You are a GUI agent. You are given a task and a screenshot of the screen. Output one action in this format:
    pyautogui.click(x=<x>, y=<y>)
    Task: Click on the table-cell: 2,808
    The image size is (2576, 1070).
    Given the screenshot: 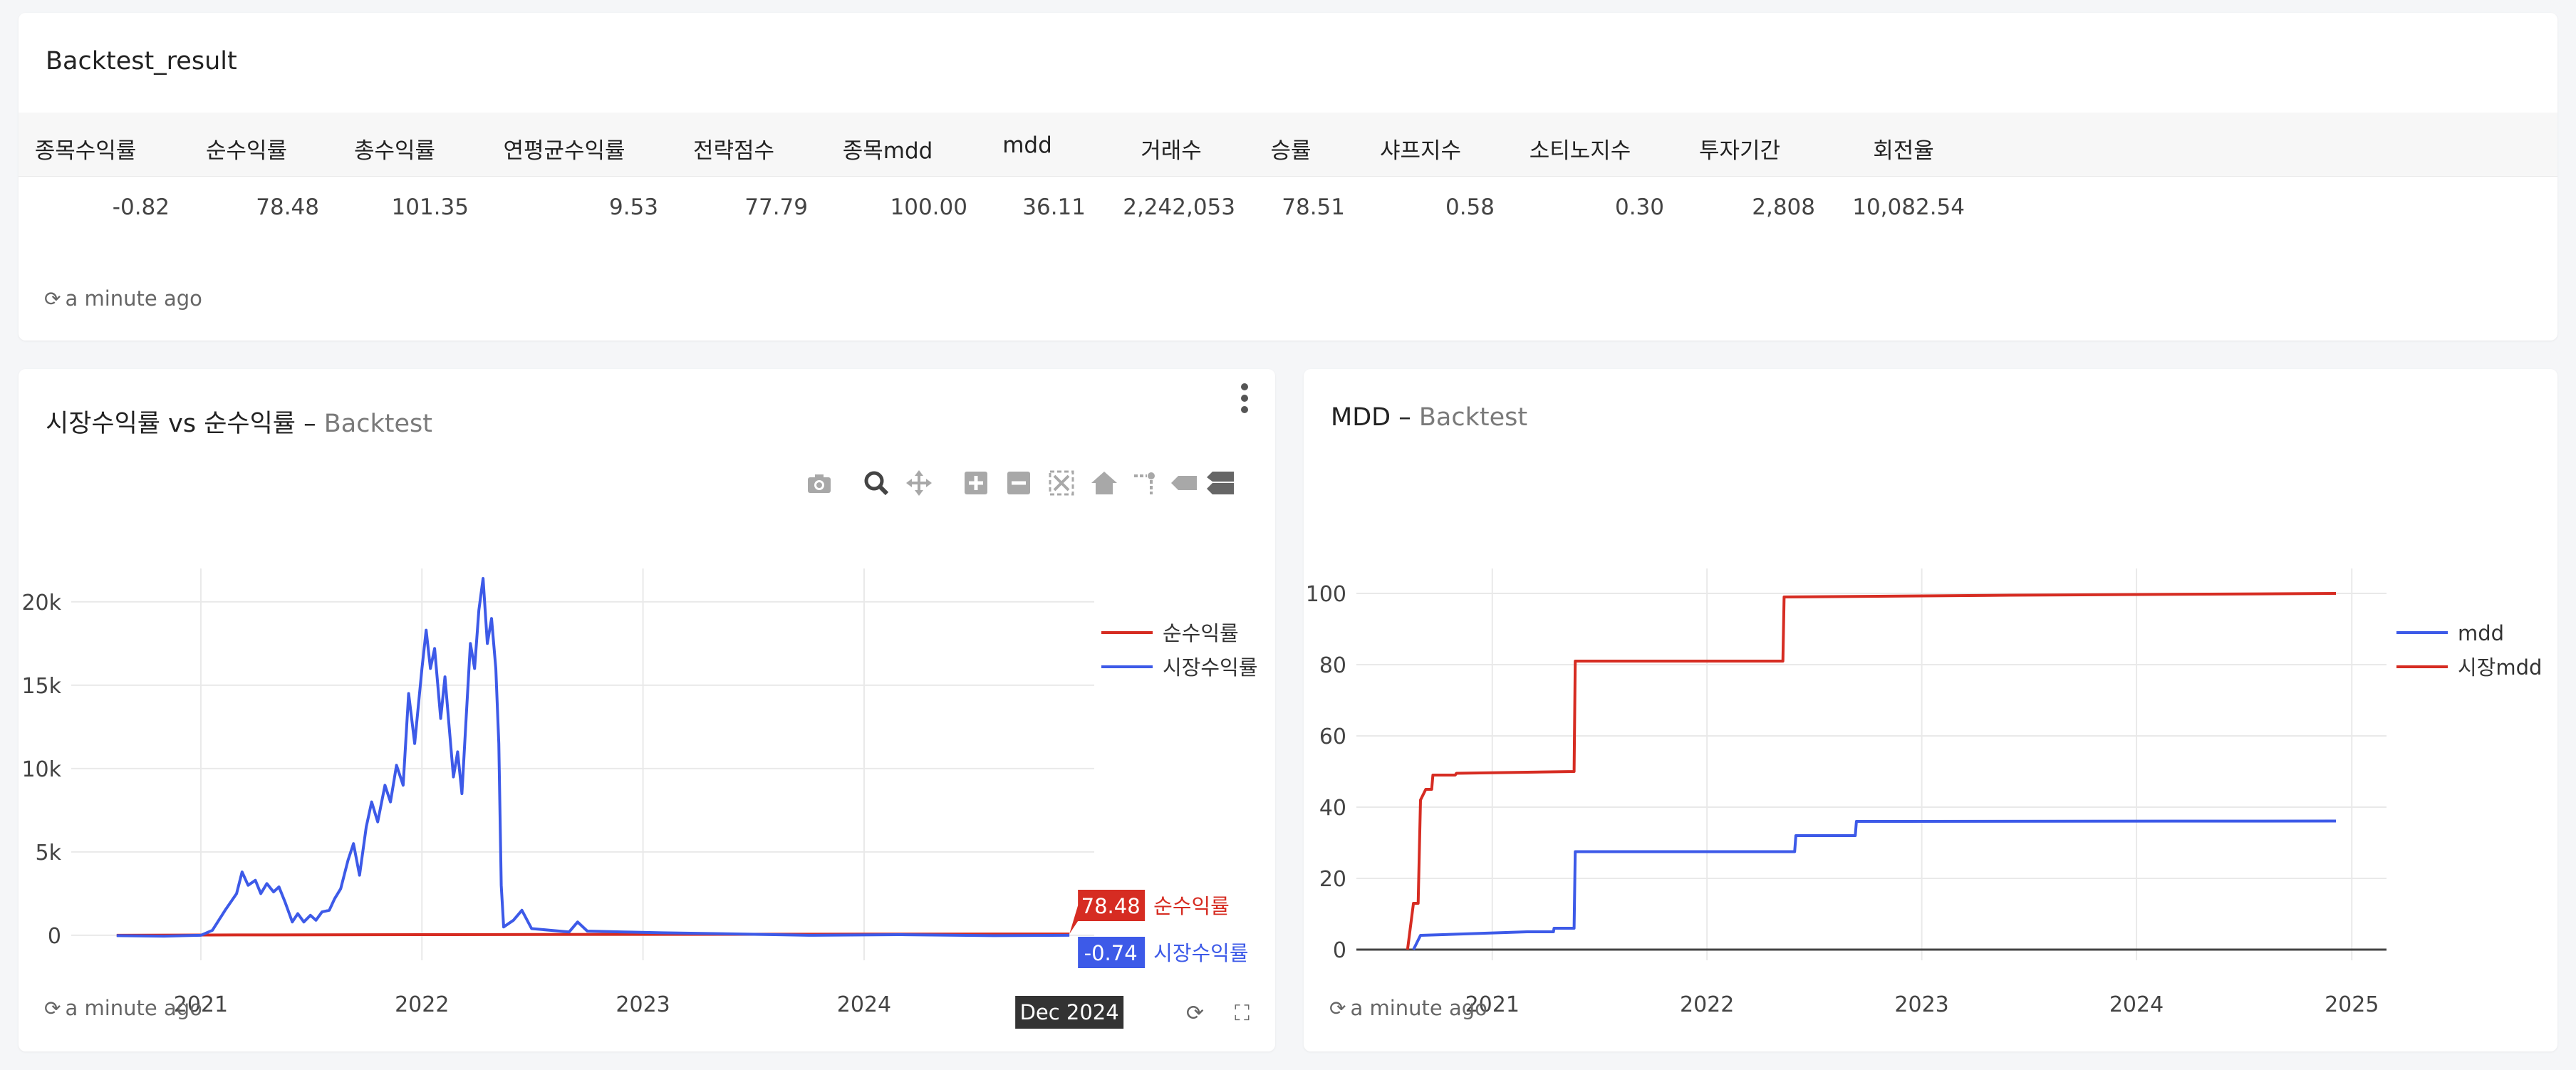 What is the action you would take?
    pyautogui.click(x=1783, y=207)
    